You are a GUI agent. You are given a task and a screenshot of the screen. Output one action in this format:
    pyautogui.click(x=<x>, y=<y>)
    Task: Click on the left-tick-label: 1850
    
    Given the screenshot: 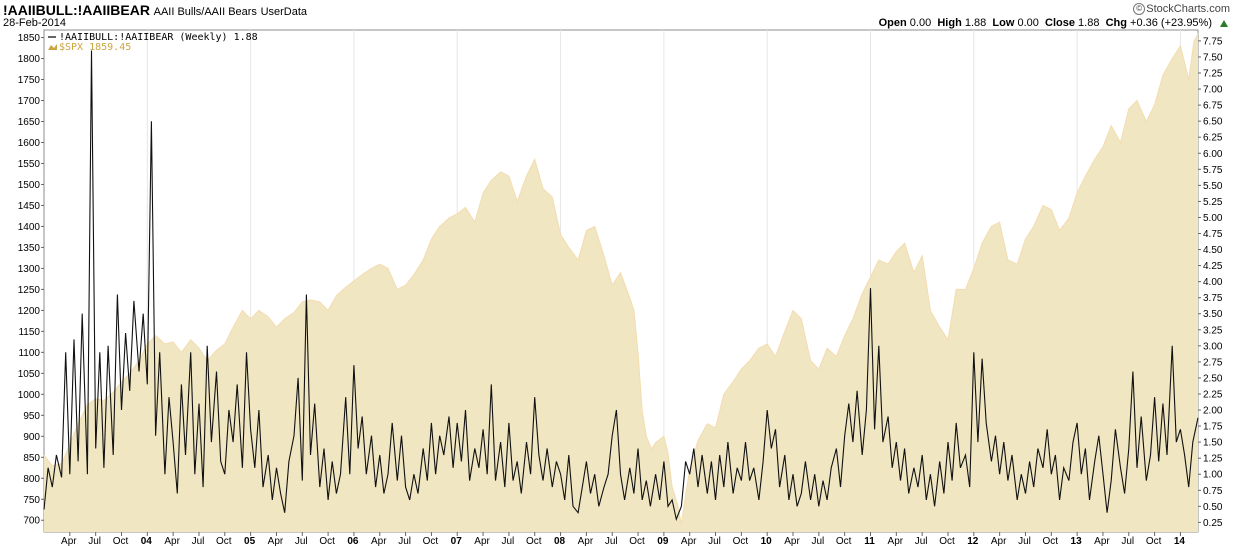 What is the action you would take?
    pyautogui.click(x=29, y=38)
    